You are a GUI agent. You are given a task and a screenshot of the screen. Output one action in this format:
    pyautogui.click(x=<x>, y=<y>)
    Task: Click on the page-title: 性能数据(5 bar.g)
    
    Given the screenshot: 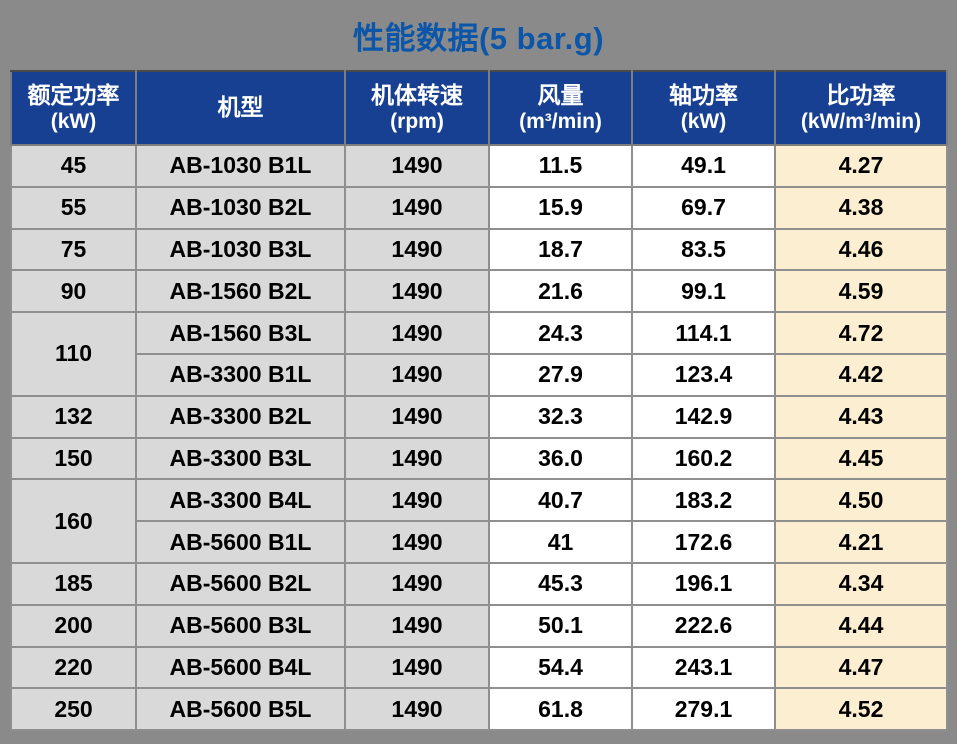 What is the action you would take?
    pyautogui.click(x=478, y=38)
    